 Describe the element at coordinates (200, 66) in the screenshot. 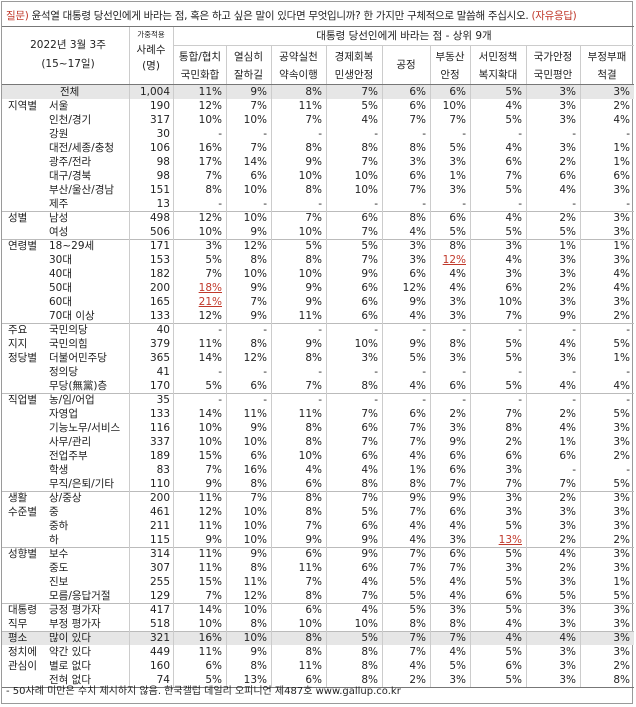

I see `column-header: 통합/협치 국민화합` at that location.